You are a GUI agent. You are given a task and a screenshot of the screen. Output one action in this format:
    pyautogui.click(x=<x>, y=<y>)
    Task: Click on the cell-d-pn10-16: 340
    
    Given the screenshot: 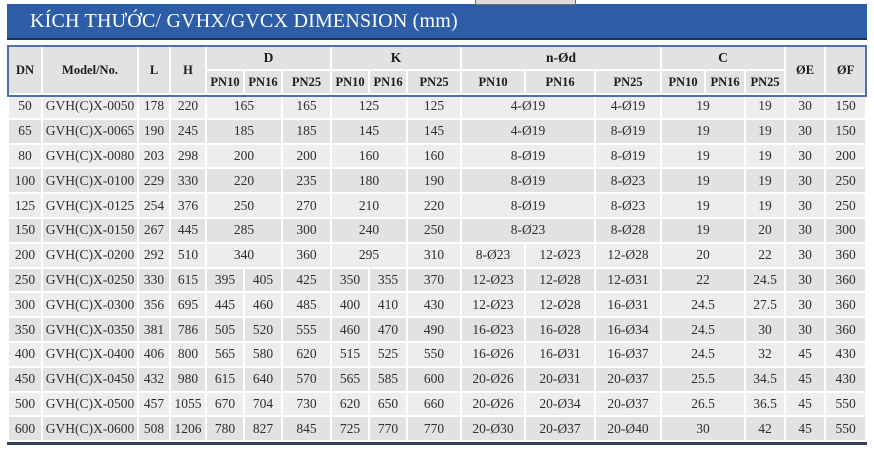 What is the action you would take?
    pyautogui.click(x=244, y=255)
    